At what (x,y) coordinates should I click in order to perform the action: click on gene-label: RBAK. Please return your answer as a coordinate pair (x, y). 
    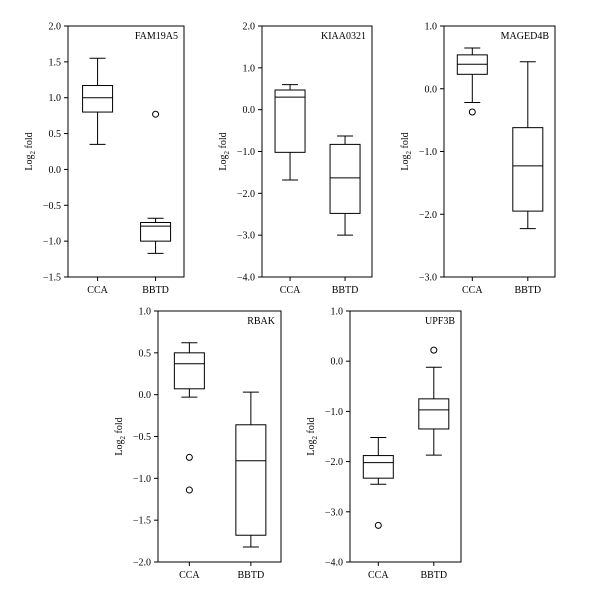
    Looking at the image, I should click on (261, 321).